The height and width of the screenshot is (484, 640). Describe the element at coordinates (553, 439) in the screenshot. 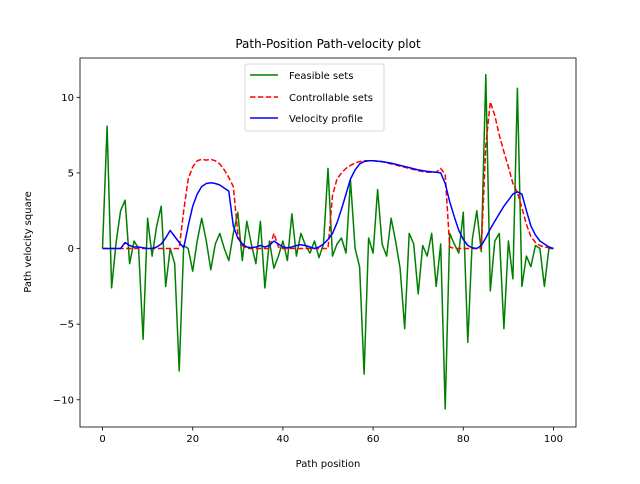

I see `x-tick-label: 100` at that location.